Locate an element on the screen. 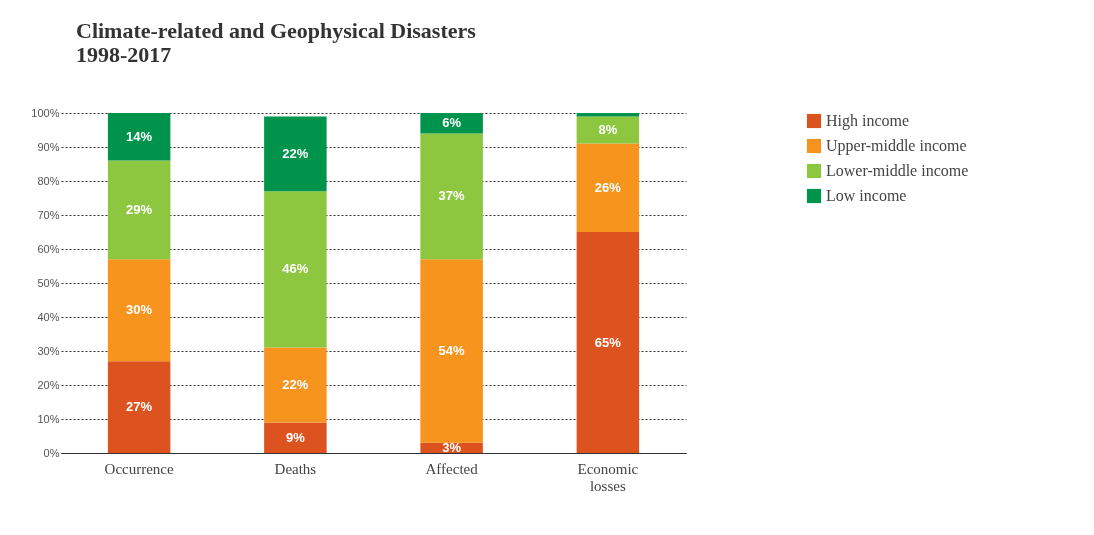 This screenshot has width=1094, height=535. y-tick-label: 20% is located at coordinates (48, 384).